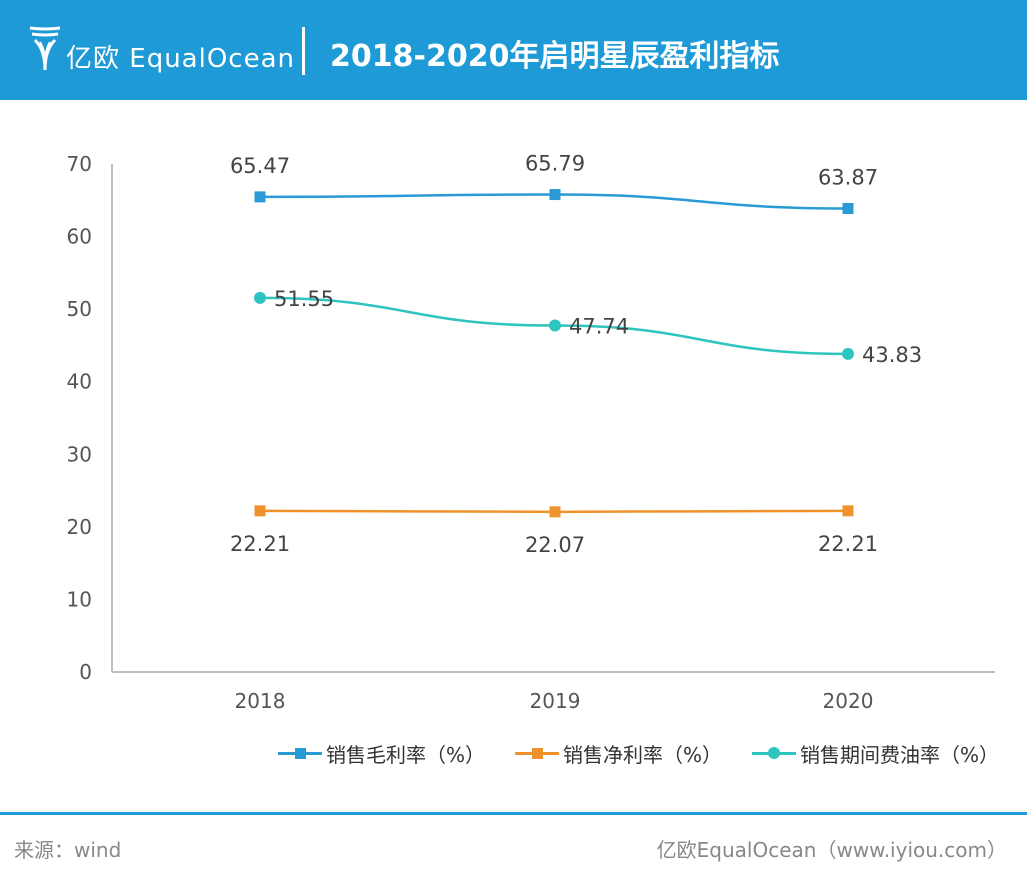  I want to click on chart-title: 2018-2020年启明星辰盈利指标, so click(555, 56).